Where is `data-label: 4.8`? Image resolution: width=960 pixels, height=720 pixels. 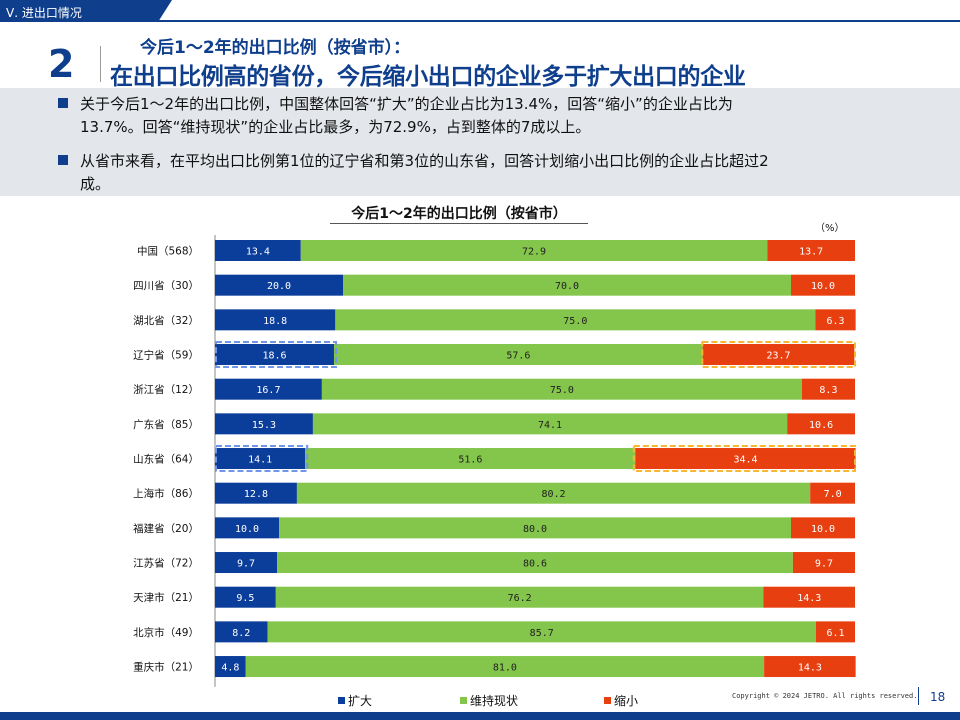 data-label: 4.8 is located at coordinates (230, 668).